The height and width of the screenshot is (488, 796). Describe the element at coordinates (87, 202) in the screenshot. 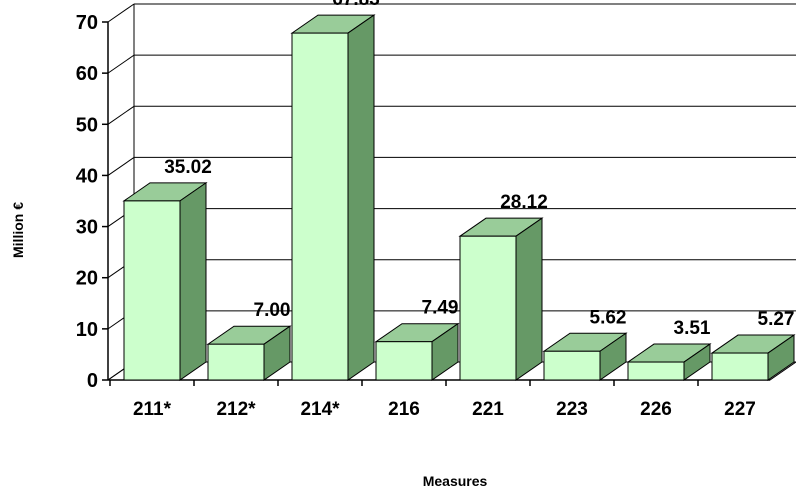

I see `y-tick-labels: 0 10 20 30 40 50 60 70` at that location.